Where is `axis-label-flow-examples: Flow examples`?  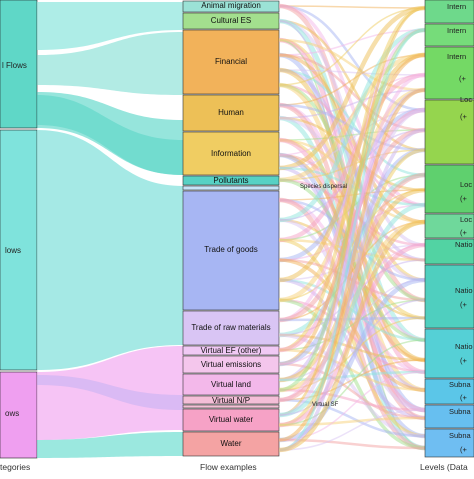 axis-label-flow-examples: Flow examples is located at coordinates (228, 467).